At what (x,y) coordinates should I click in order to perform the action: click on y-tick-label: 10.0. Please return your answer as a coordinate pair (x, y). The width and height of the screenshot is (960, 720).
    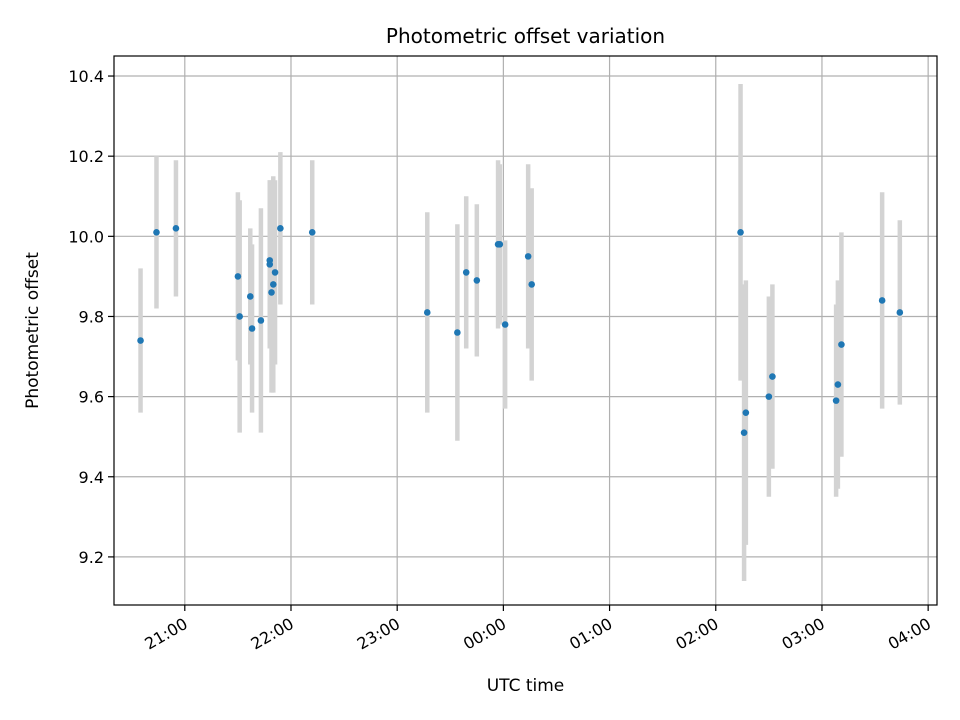
    Looking at the image, I should click on (86, 236).